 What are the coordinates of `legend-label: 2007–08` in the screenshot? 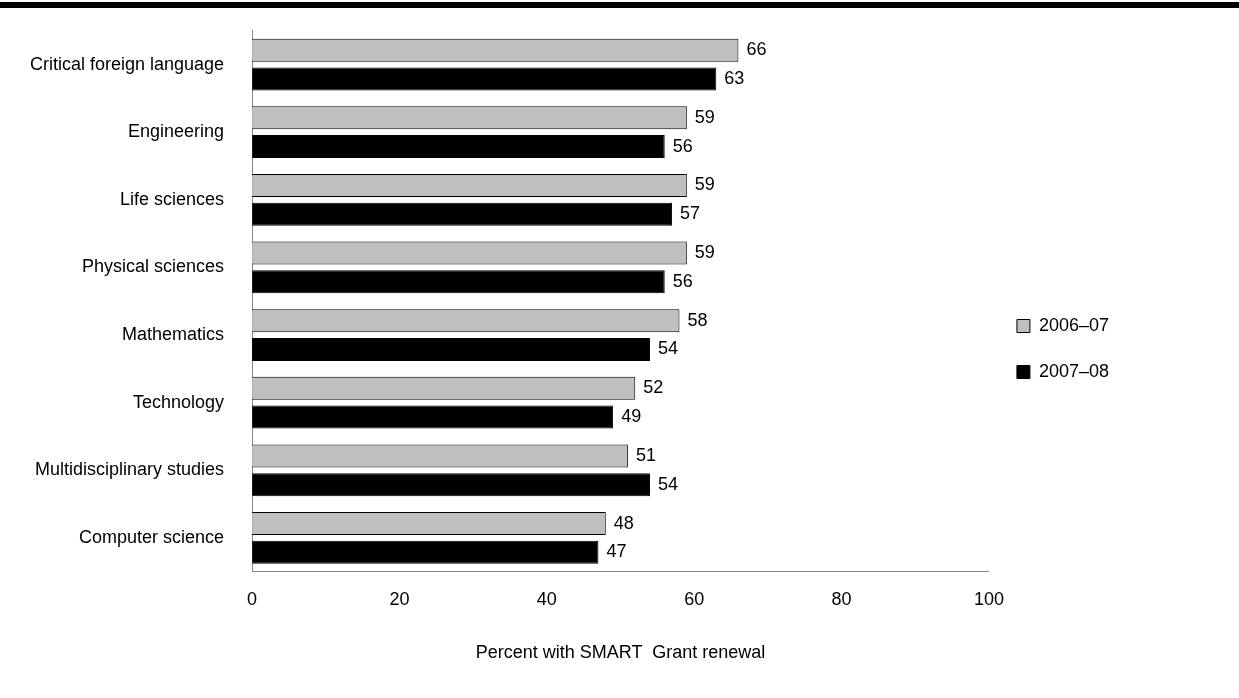 It's located at (1073, 370).